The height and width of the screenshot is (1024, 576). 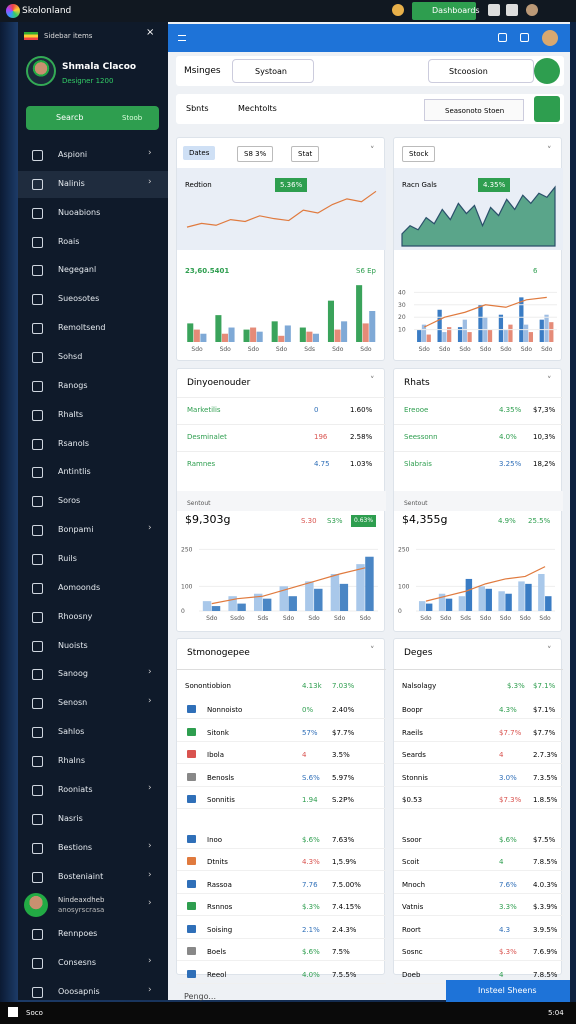 I want to click on trend-line, so click(x=485, y=584).